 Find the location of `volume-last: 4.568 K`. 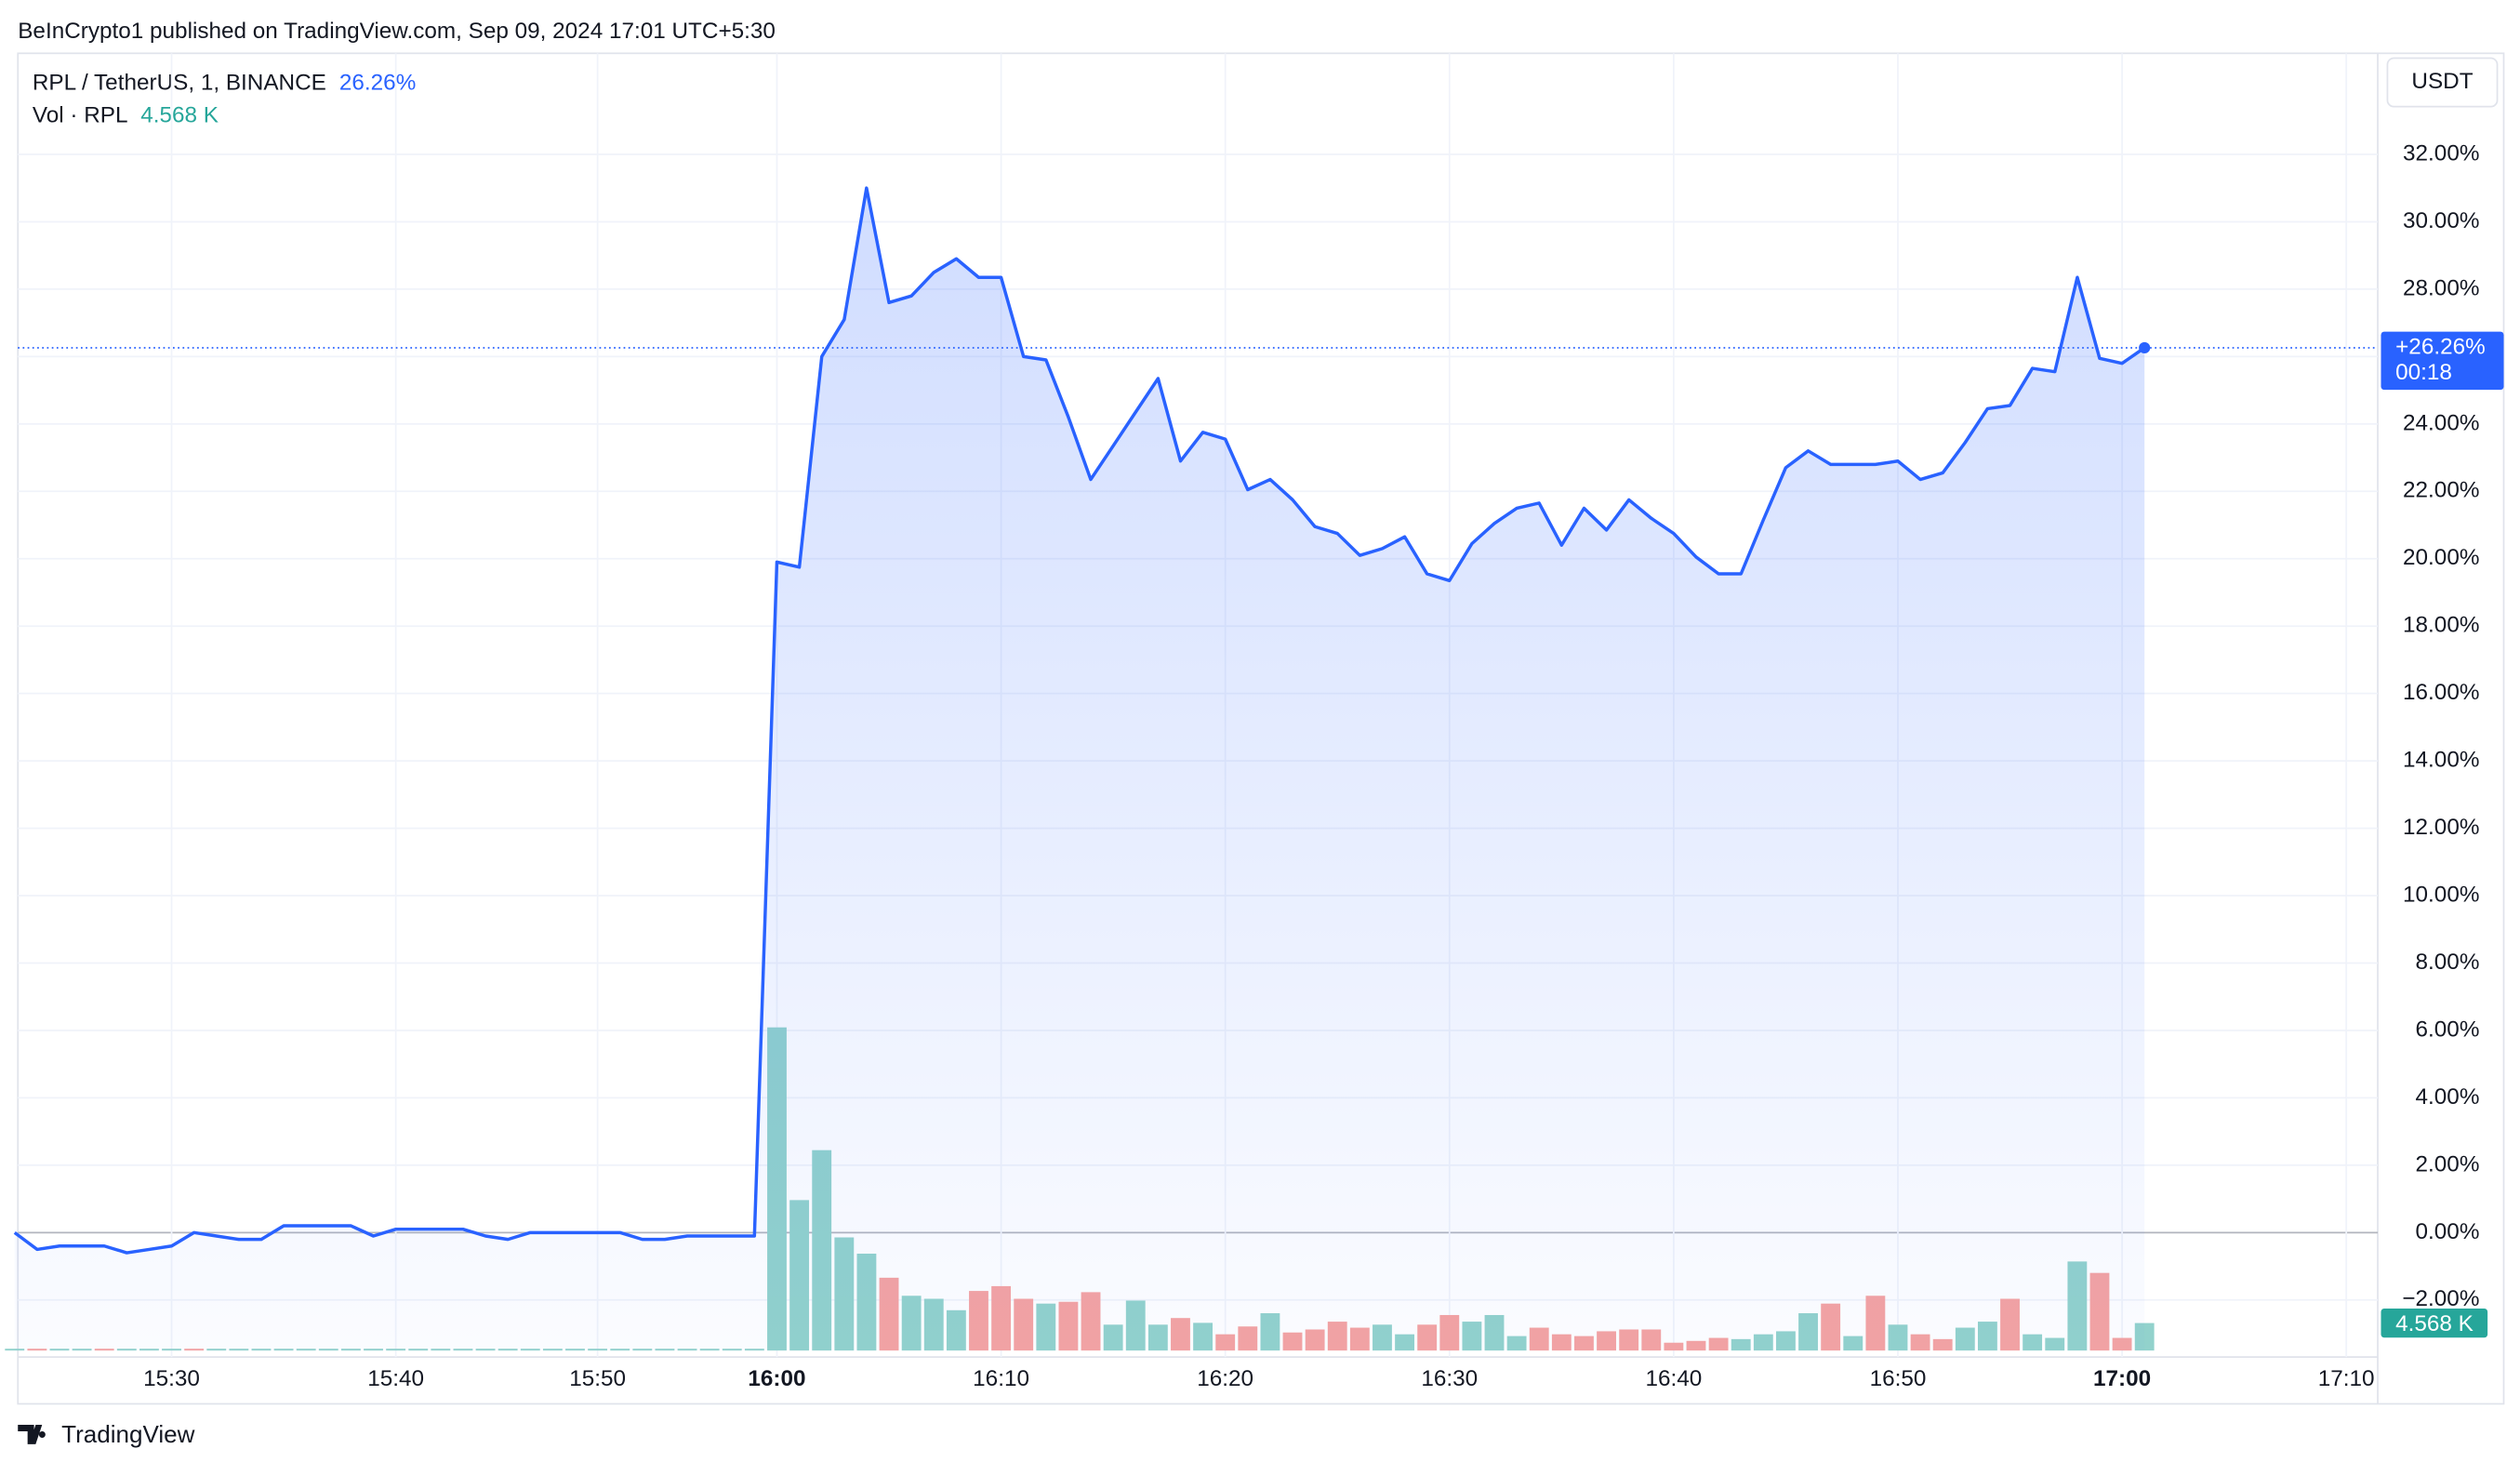

volume-last: 4.568 K is located at coordinates (179, 115).